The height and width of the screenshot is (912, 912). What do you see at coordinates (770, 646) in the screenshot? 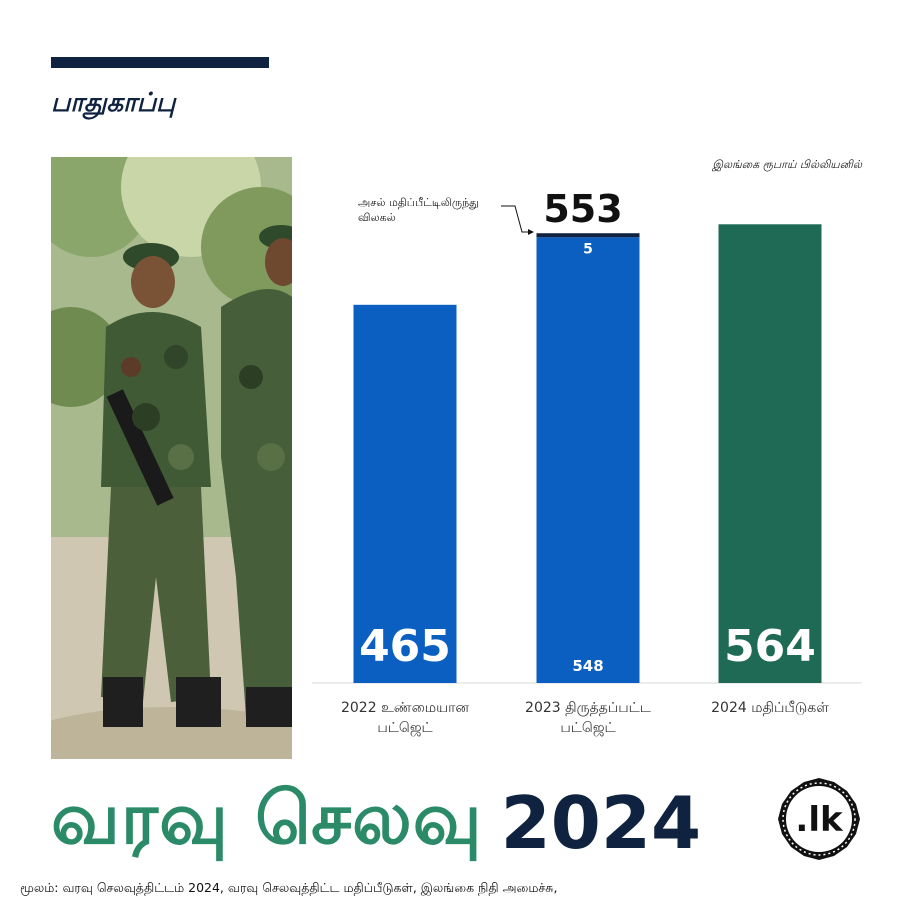
I see `data-label-2: 564` at bounding box center [770, 646].